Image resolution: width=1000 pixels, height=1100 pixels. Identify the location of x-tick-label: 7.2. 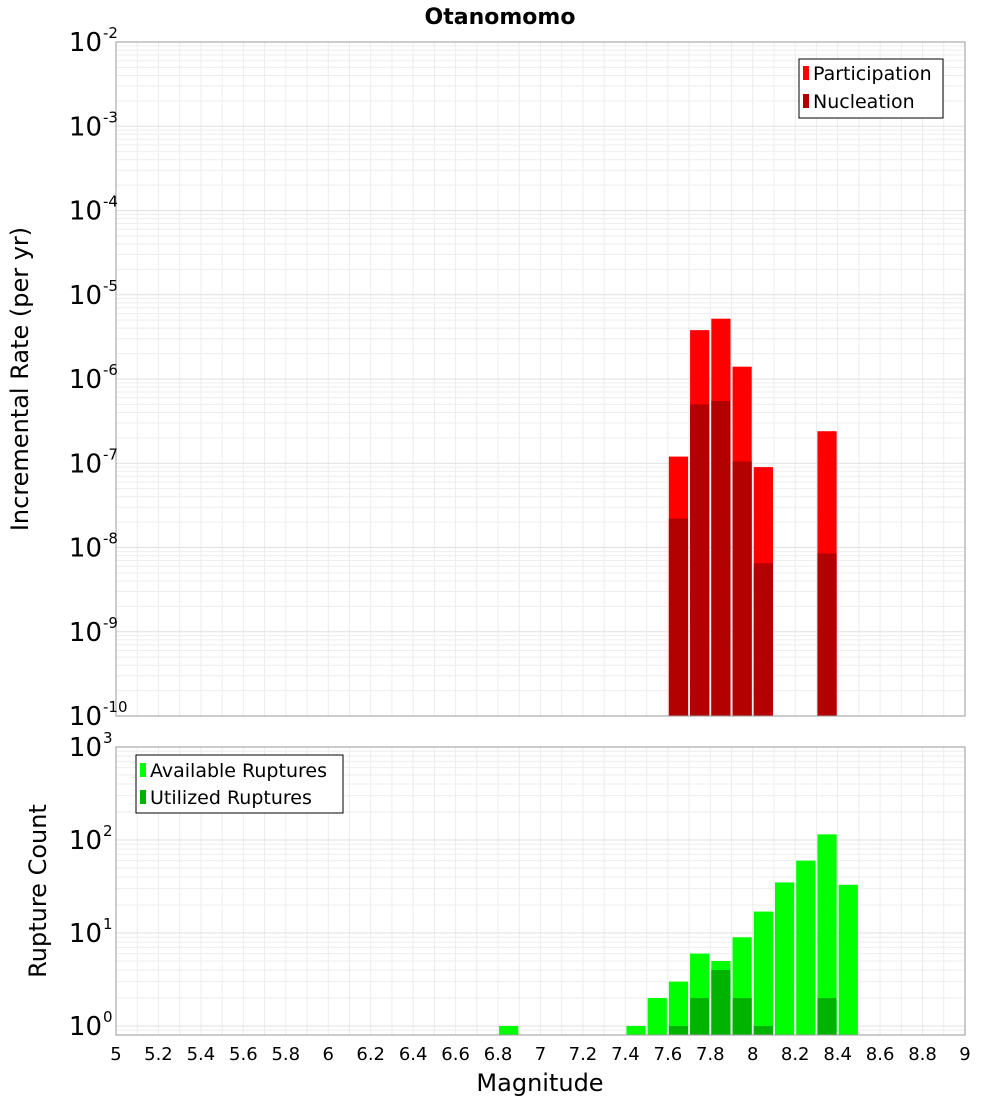
(583, 1054).